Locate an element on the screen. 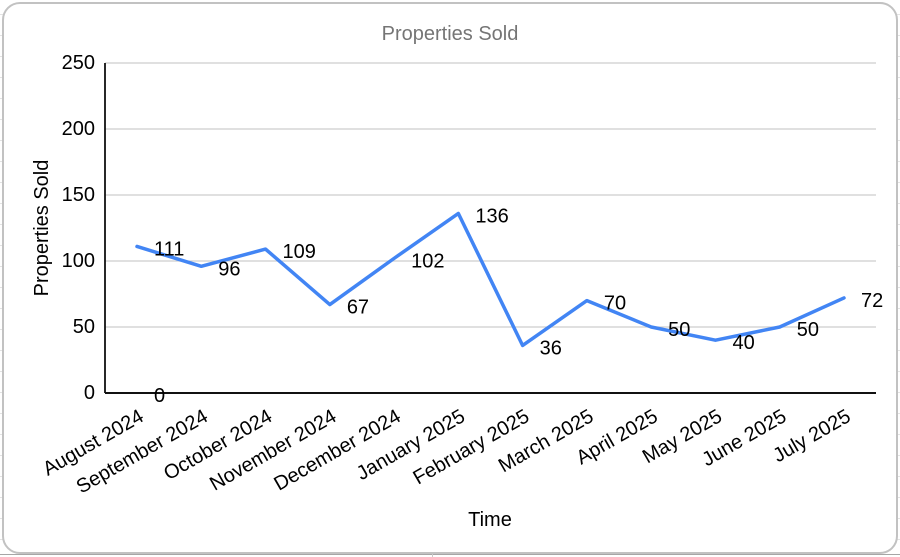 Image resolution: width=900 pixels, height=557 pixels. data-point-label: 72 is located at coordinates (872, 301).